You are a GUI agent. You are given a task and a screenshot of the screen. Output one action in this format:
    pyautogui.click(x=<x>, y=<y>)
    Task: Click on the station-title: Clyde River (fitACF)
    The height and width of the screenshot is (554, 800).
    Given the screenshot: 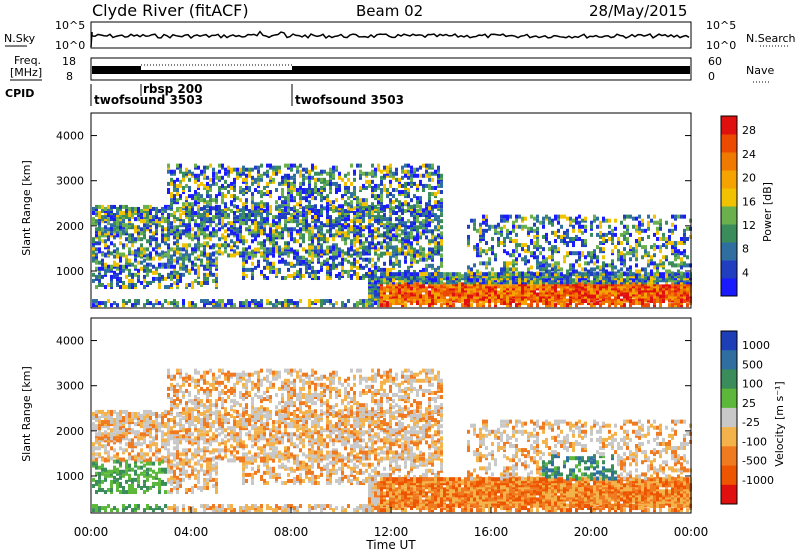 What is the action you would take?
    pyautogui.click(x=170, y=10)
    